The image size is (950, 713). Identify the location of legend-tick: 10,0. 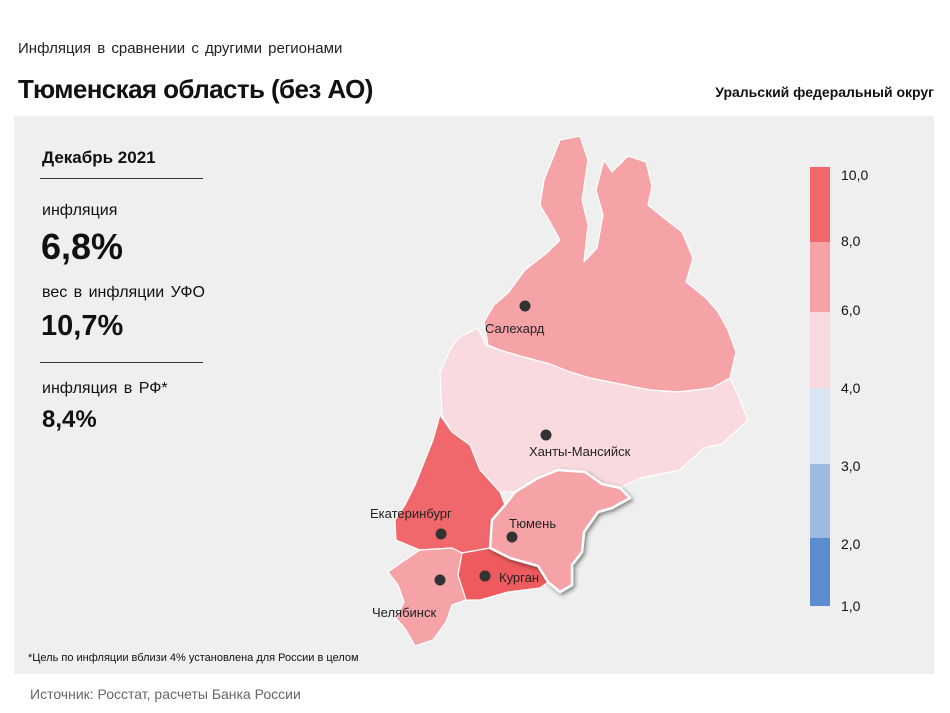
(854, 175).